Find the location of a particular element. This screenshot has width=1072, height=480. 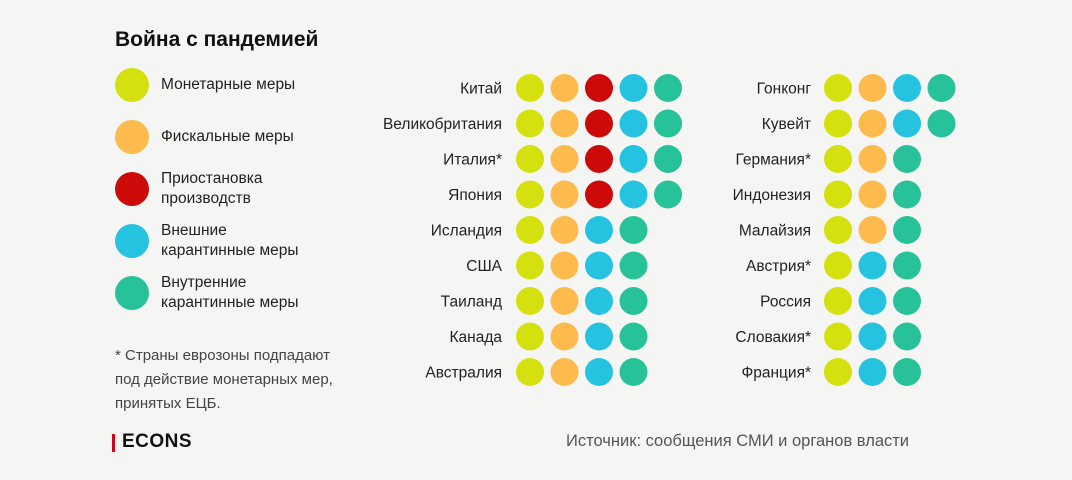

legend-label-internal: Внутренние карантинные меры is located at coordinates (230, 292).